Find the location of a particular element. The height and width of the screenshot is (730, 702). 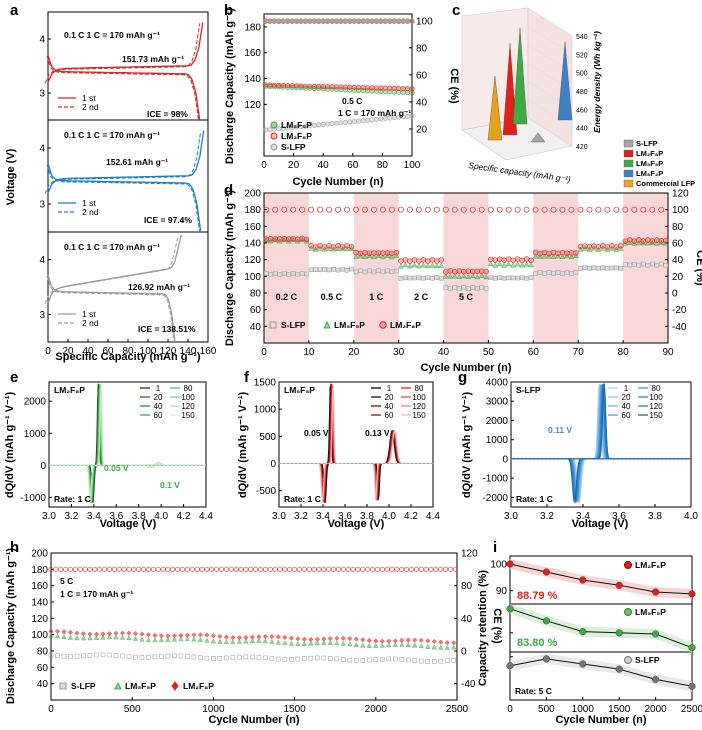

panel-d-point-2-62.5 is located at coordinates (544, 252).